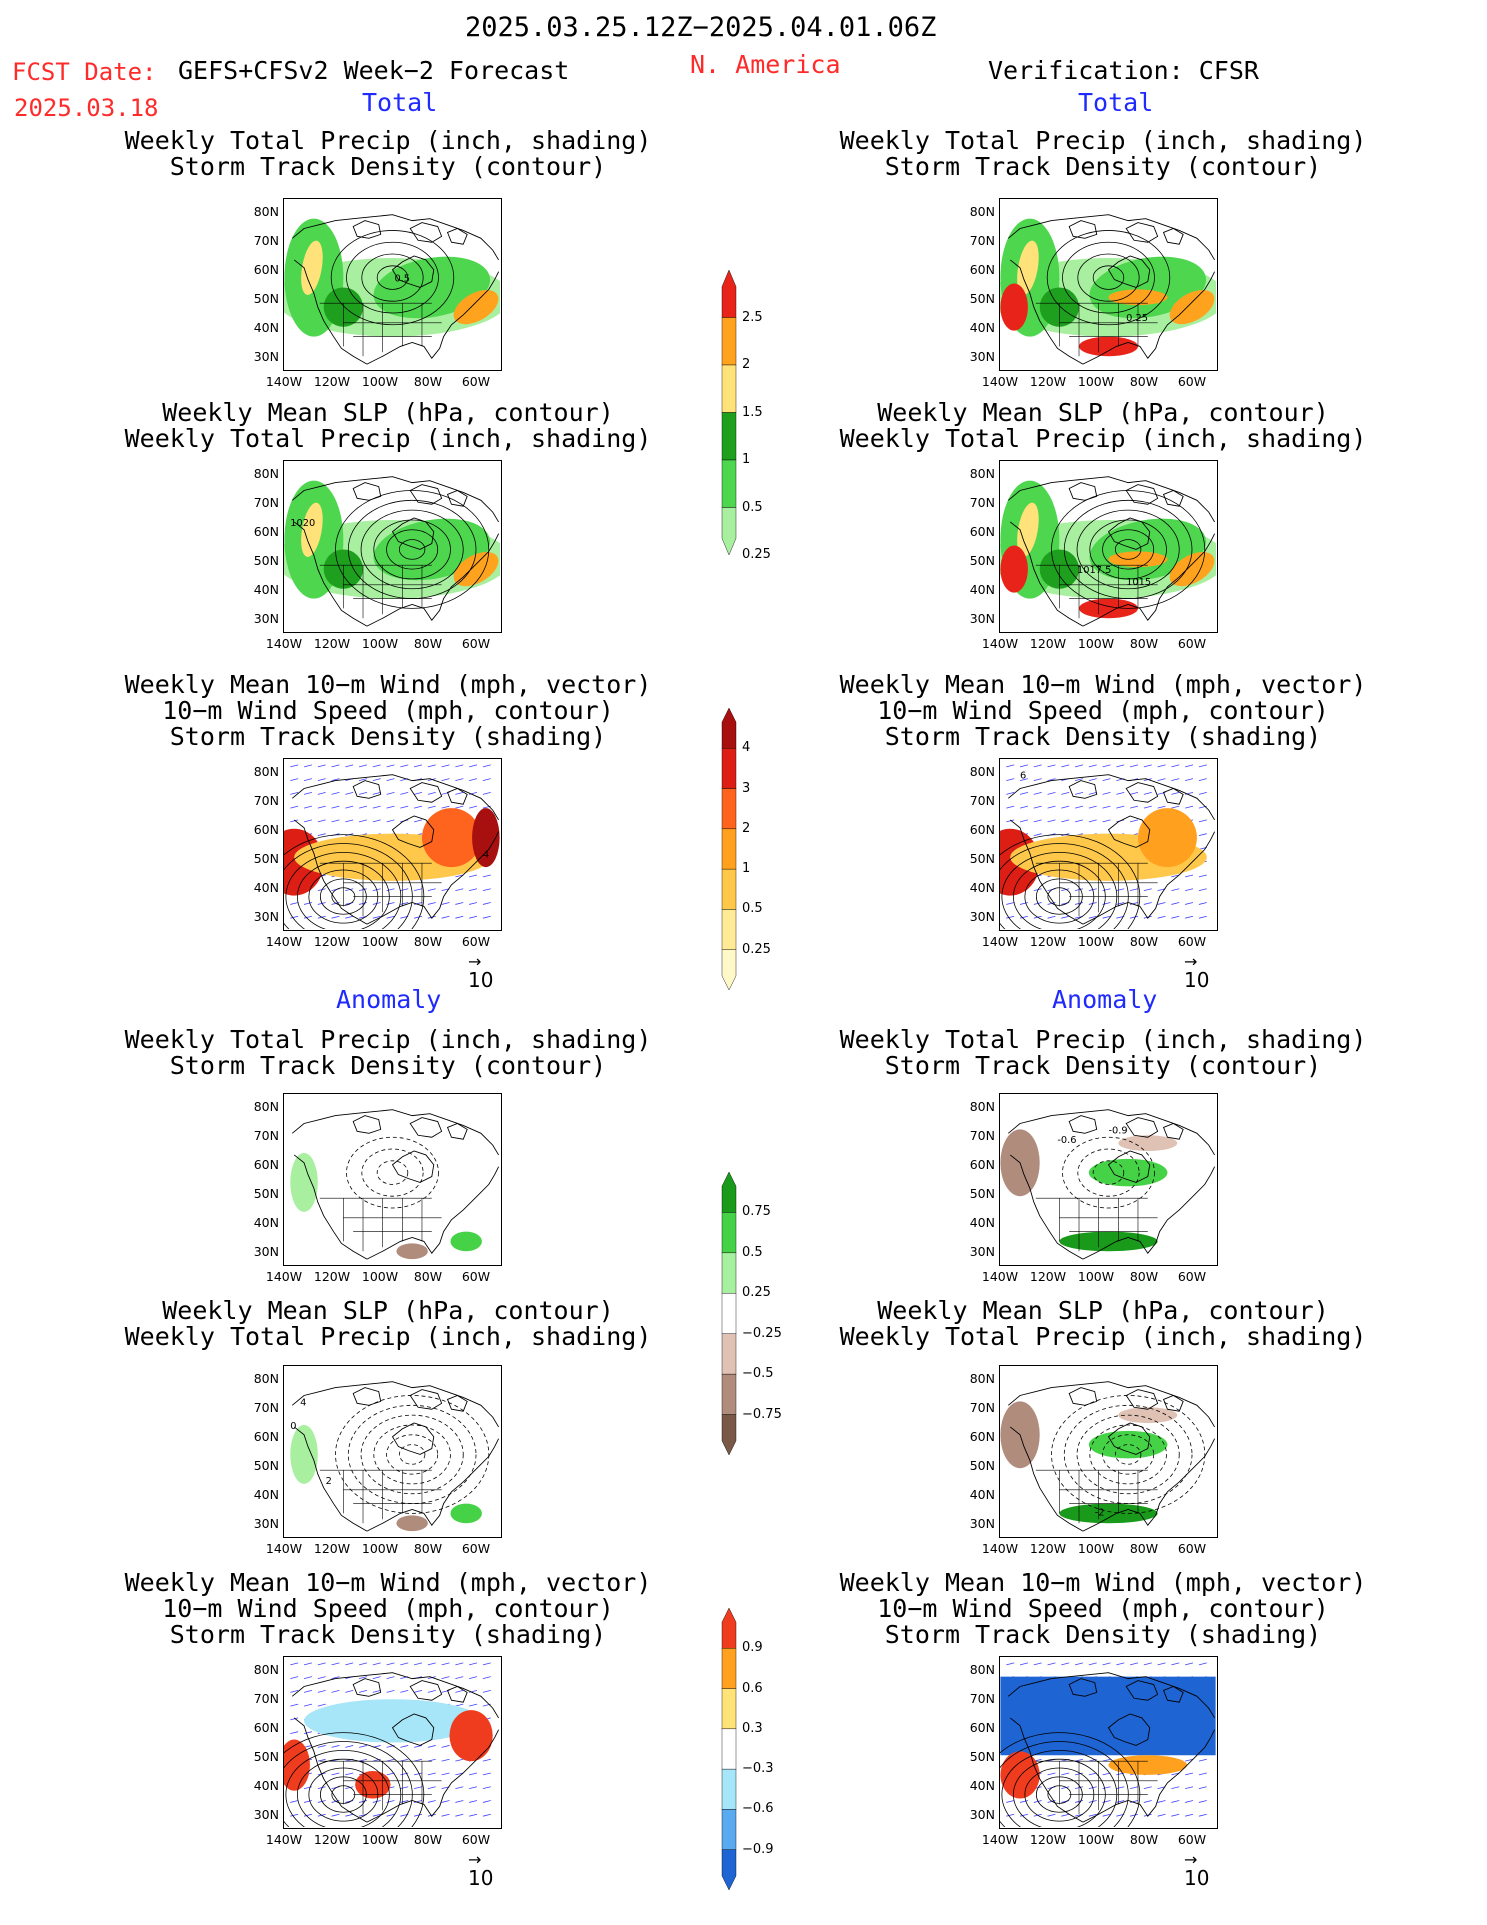 This screenshot has height=1925, width=1487. I want to click on lat-tick-label: 60N, so click(982, 1727).